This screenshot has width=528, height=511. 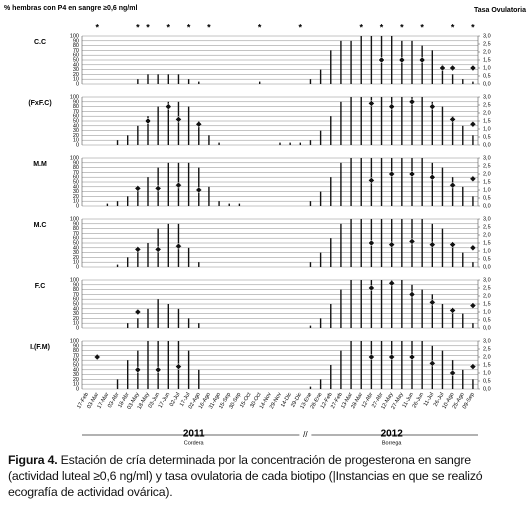 I want to click on y2-tick-label: 1,0, so click(x=487, y=373).